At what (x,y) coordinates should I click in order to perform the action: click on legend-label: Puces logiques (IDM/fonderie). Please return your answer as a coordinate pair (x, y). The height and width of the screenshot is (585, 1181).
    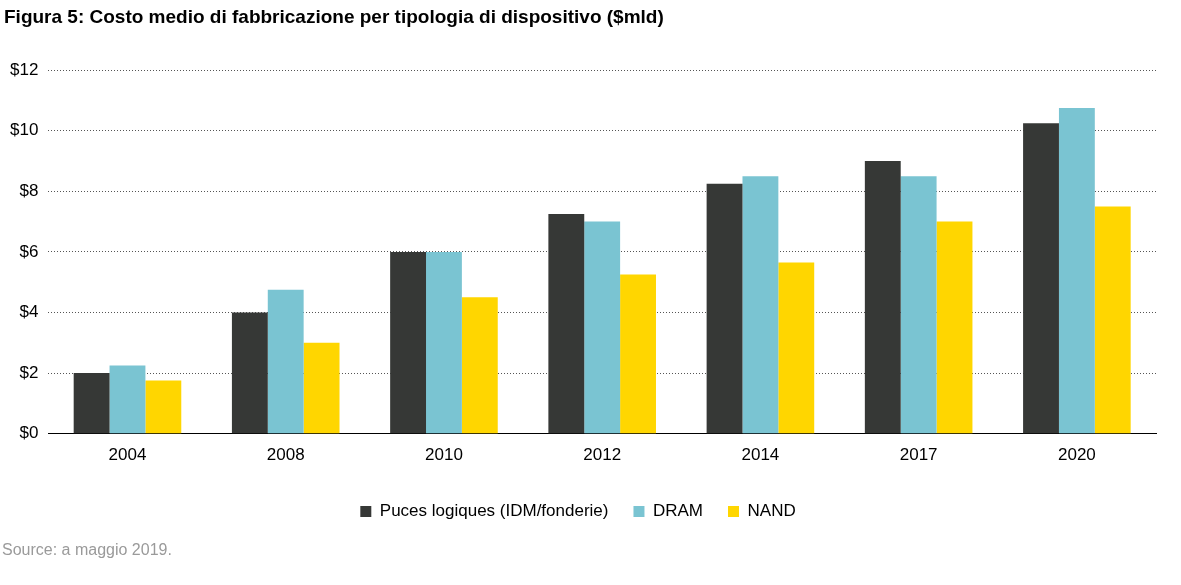
    Looking at the image, I should click on (494, 511).